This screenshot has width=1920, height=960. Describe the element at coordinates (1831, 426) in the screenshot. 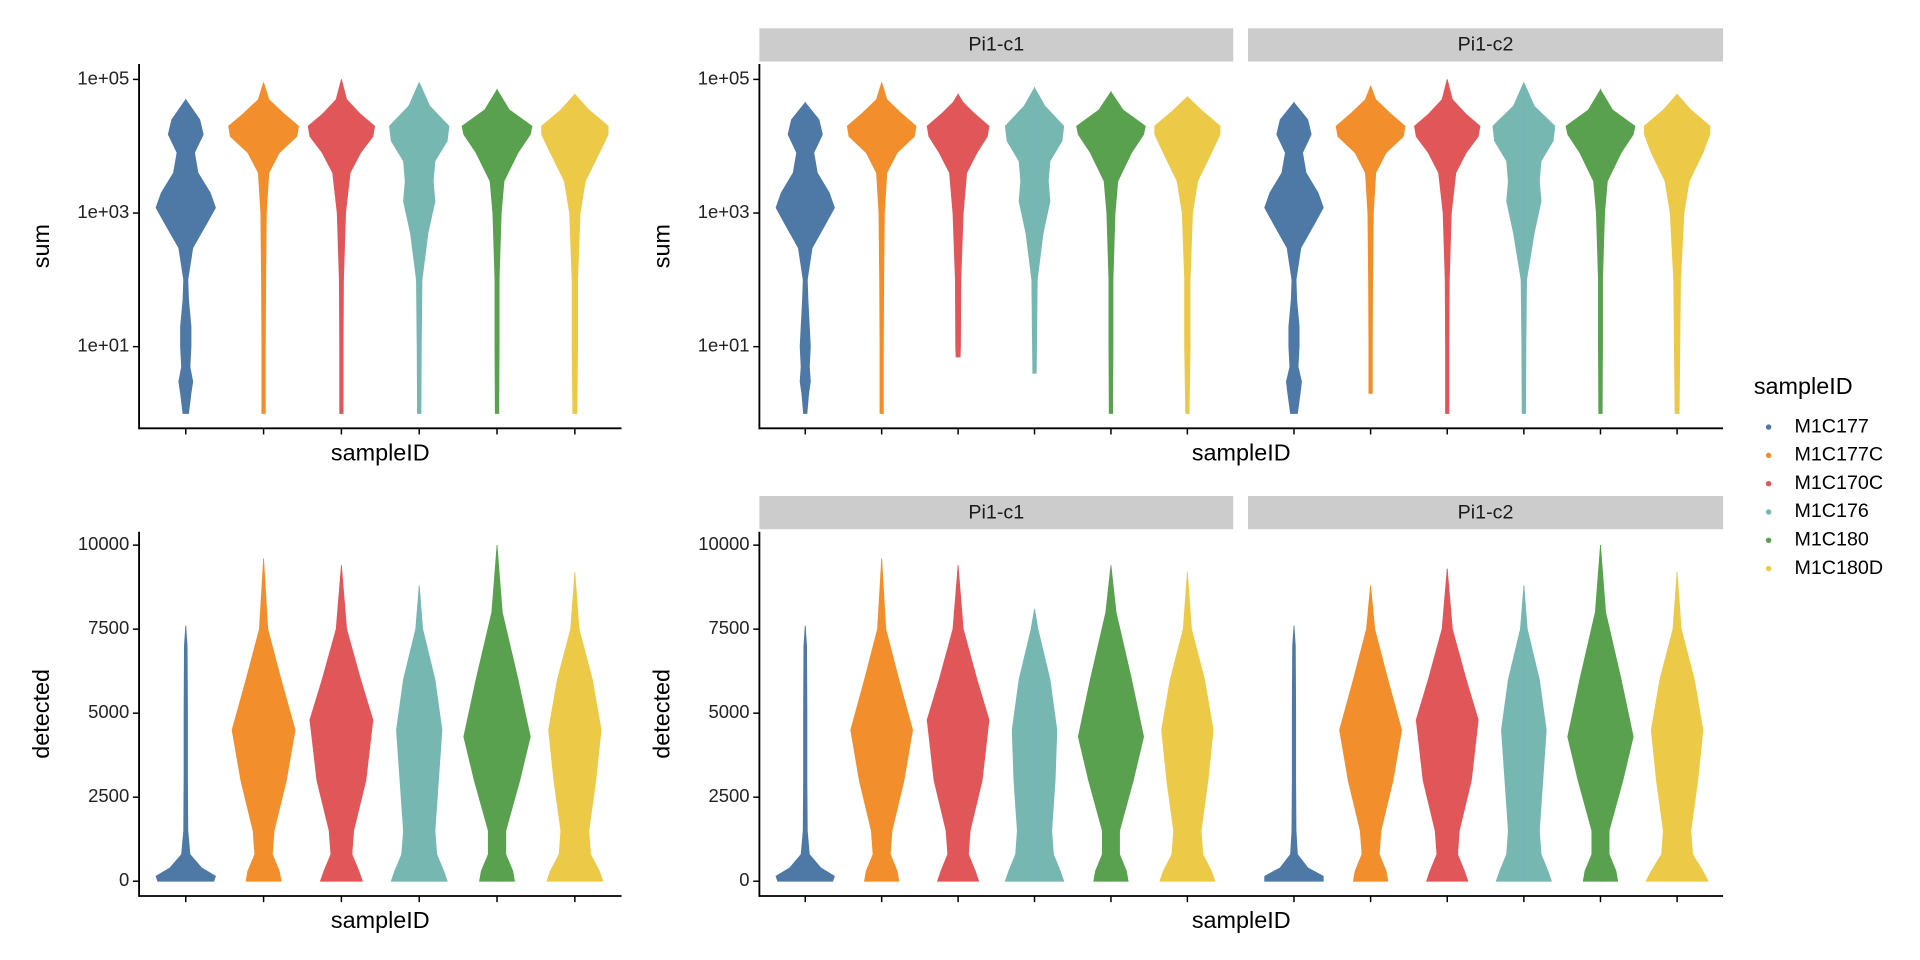

I see `legend-label: M1C177` at that location.